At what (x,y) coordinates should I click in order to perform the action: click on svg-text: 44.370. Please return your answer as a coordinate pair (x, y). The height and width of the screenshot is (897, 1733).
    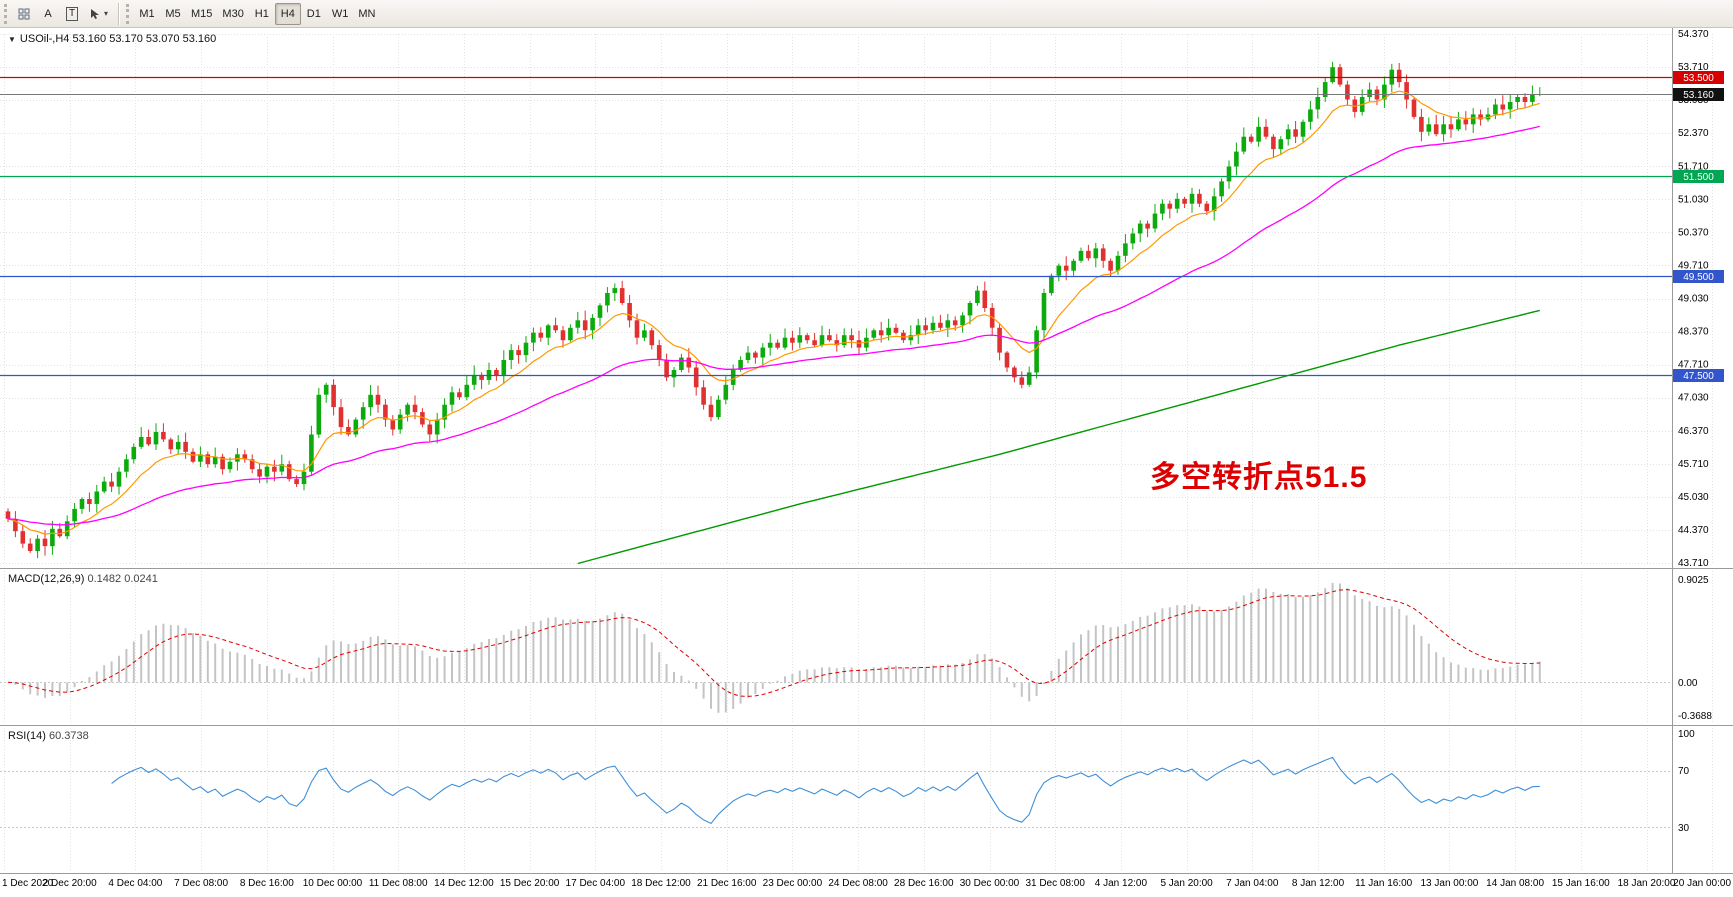
    Looking at the image, I should click on (1693, 530).